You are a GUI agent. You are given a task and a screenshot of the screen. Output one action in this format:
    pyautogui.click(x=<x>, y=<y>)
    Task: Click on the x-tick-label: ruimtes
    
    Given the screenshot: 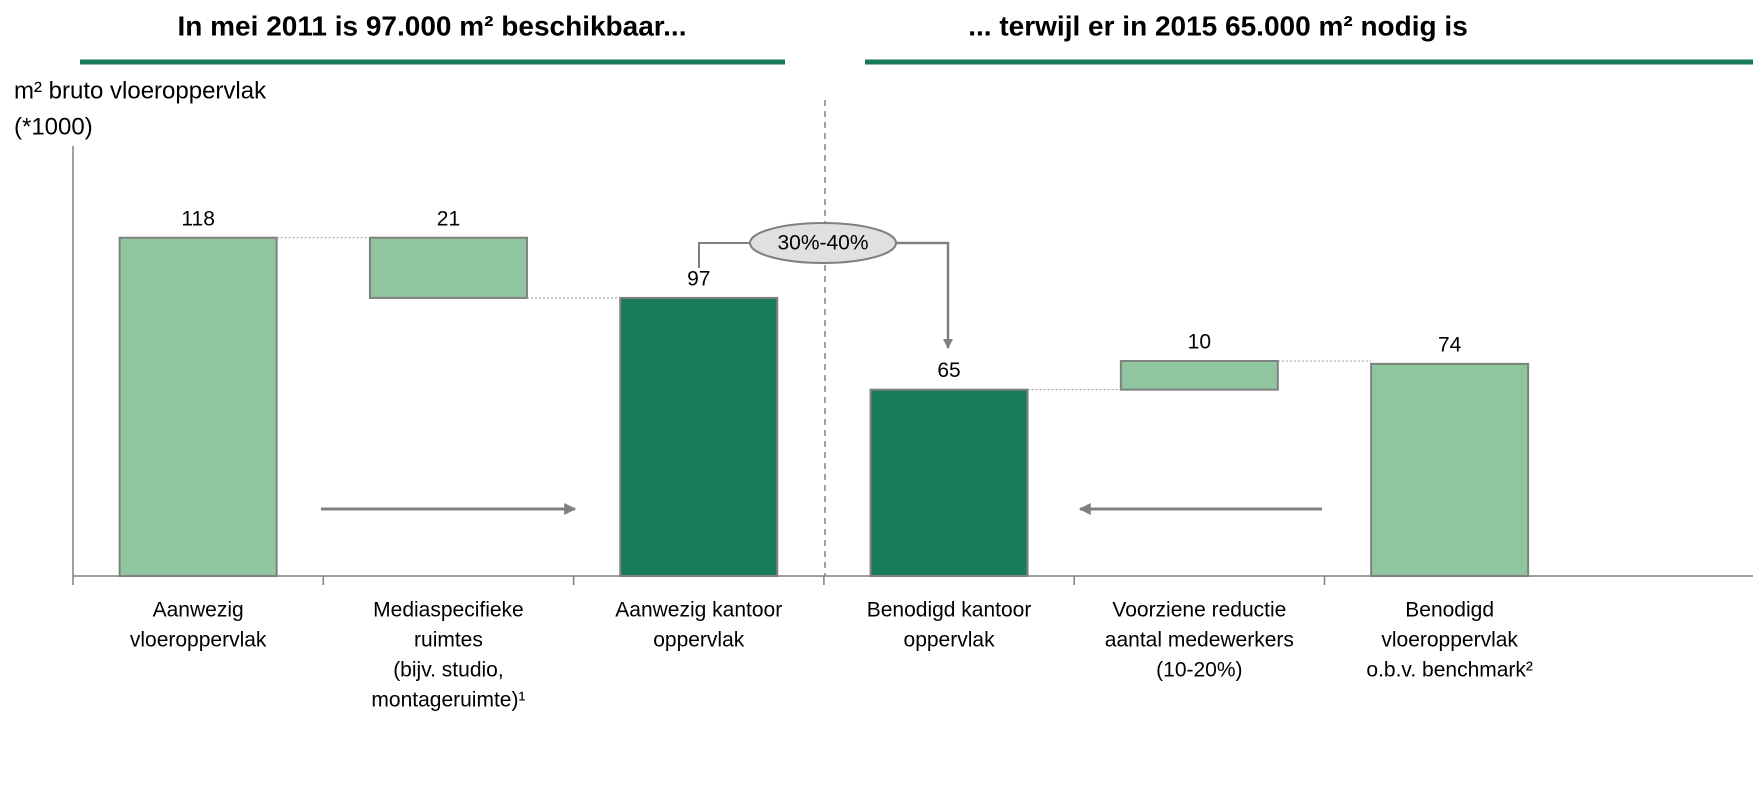 What is the action you would take?
    pyautogui.click(x=448, y=640)
    